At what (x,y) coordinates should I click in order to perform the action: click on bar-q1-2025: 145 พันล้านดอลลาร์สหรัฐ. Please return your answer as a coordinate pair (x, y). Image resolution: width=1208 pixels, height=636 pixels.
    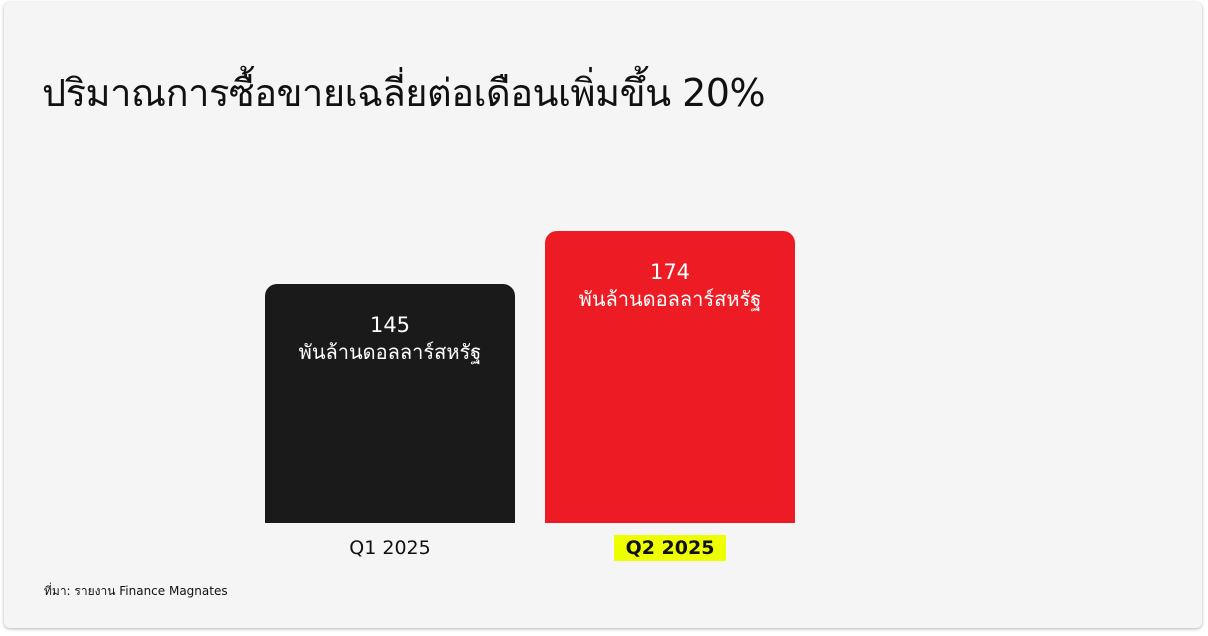
    Looking at the image, I should click on (390, 403).